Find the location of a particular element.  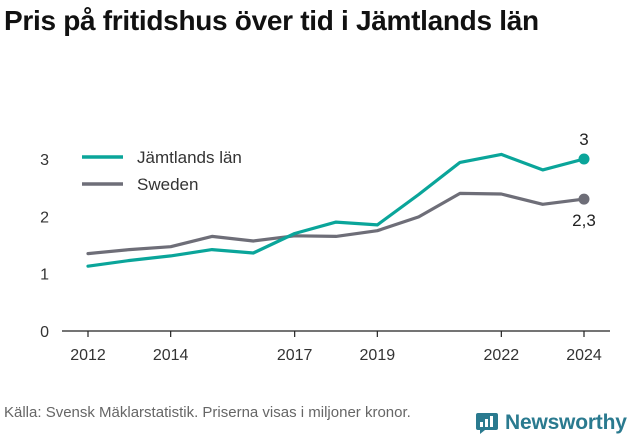

x-tick-label: 2022 is located at coordinates (502, 355).